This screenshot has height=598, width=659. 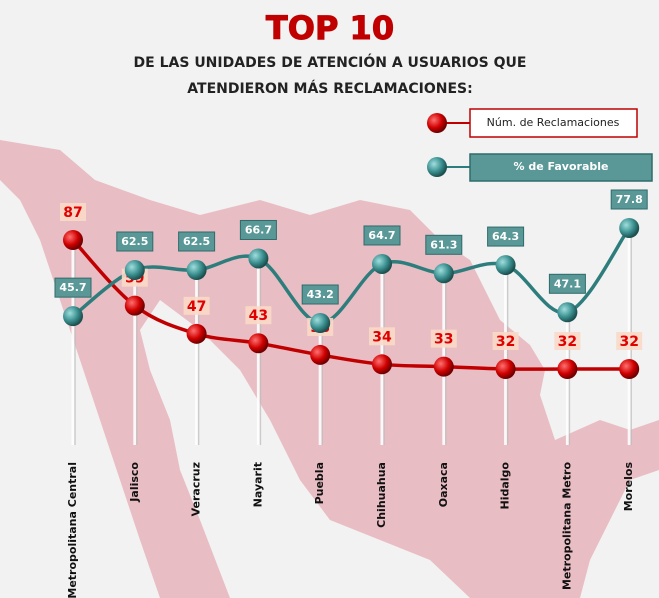 I want to click on x-tick-label: Veracruz, so click(x=196, y=489).